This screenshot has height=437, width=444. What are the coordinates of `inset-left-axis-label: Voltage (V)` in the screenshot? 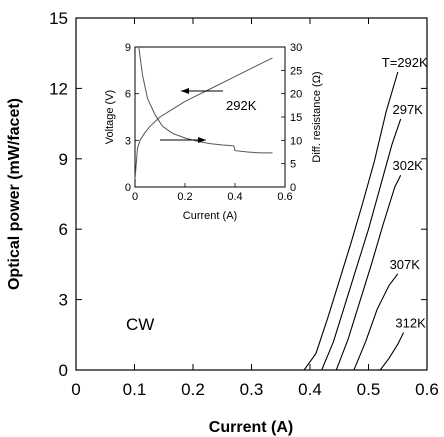 It's located at (110, 117).